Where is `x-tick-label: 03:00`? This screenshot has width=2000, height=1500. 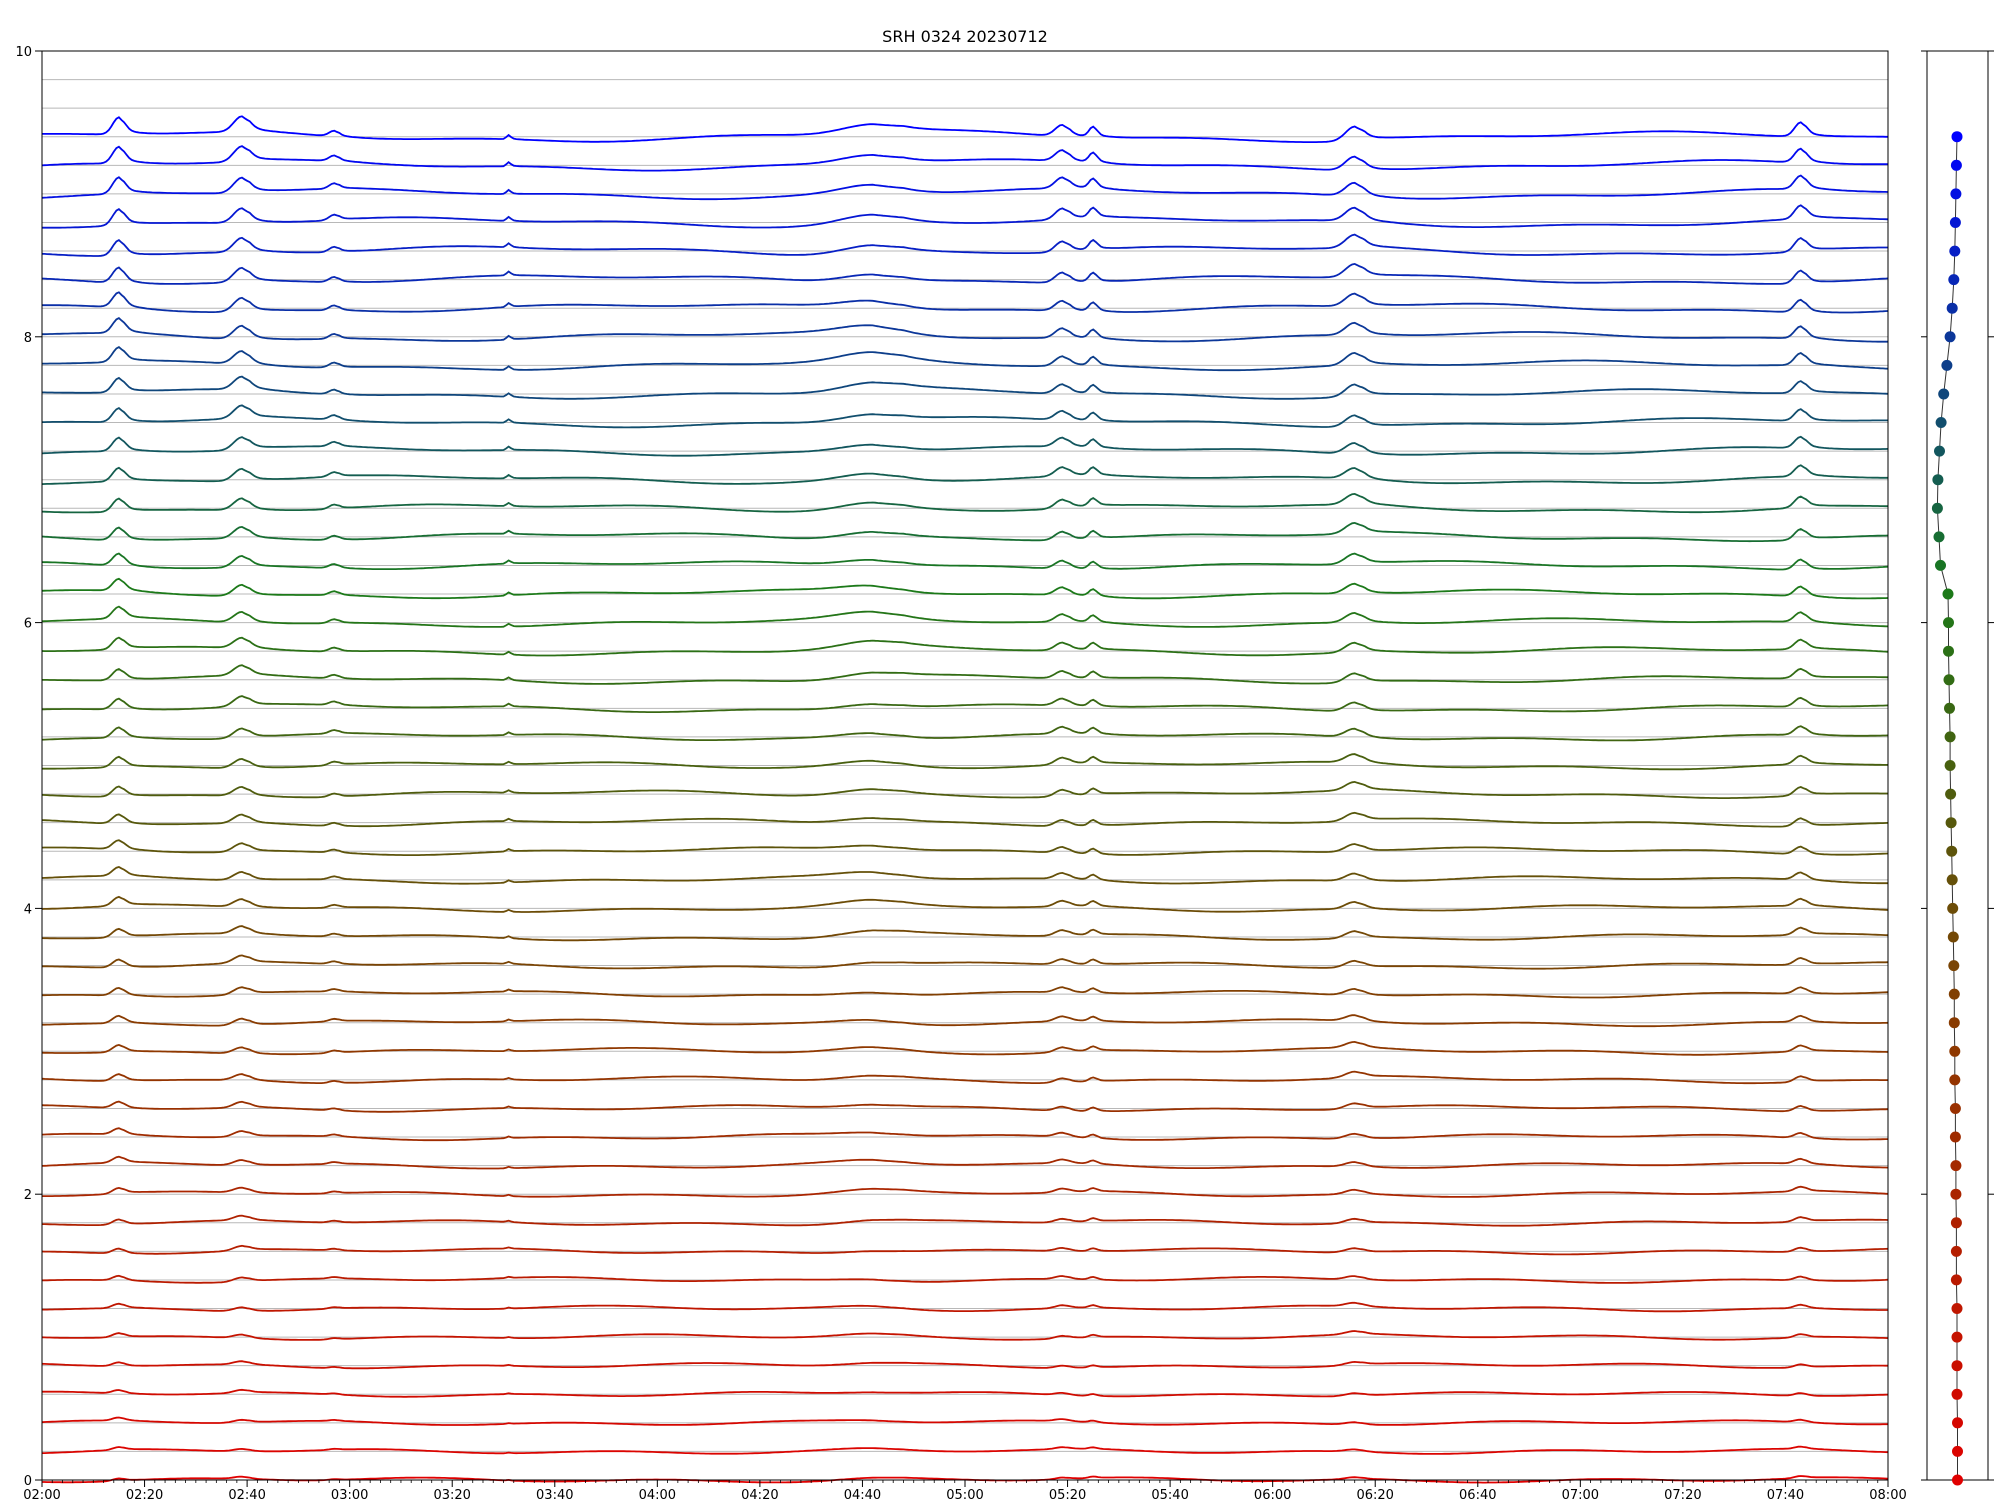
x-tick-label: 03:00 is located at coordinates (349, 1494).